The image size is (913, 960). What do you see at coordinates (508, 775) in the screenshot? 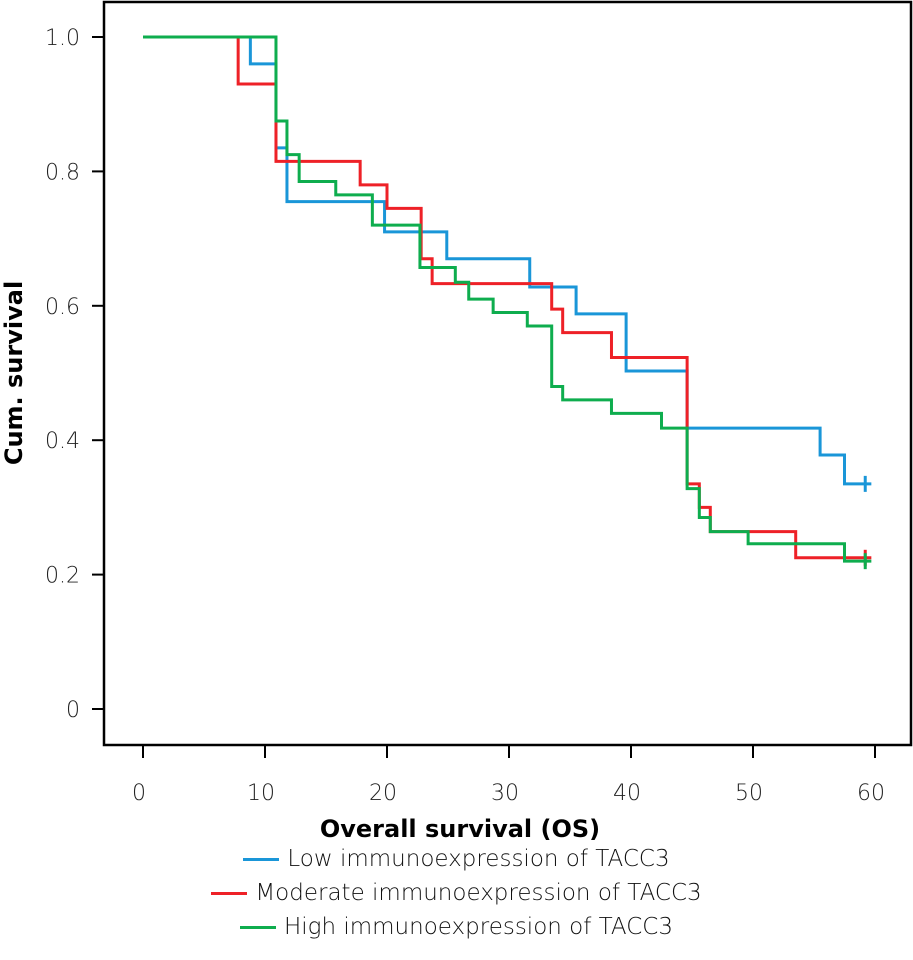
I see `x-axis-ticks: 0 10 20 30 40 50 60` at bounding box center [508, 775].